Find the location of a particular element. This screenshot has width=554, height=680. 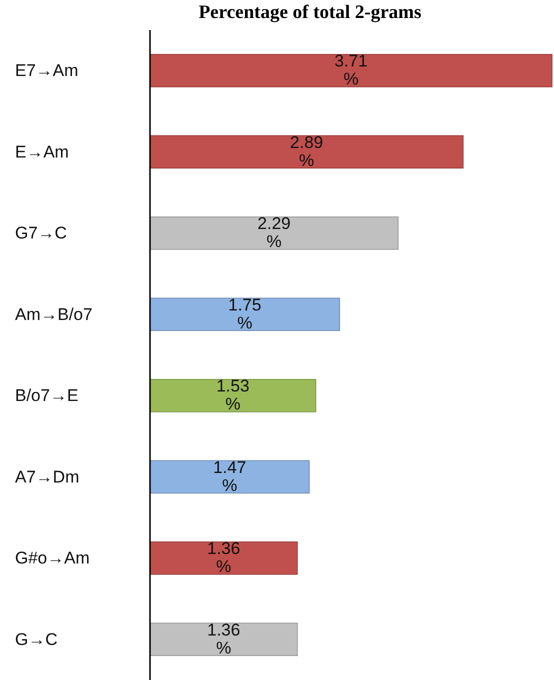

y-tick-label: B/o7→E is located at coordinates (46, 396).